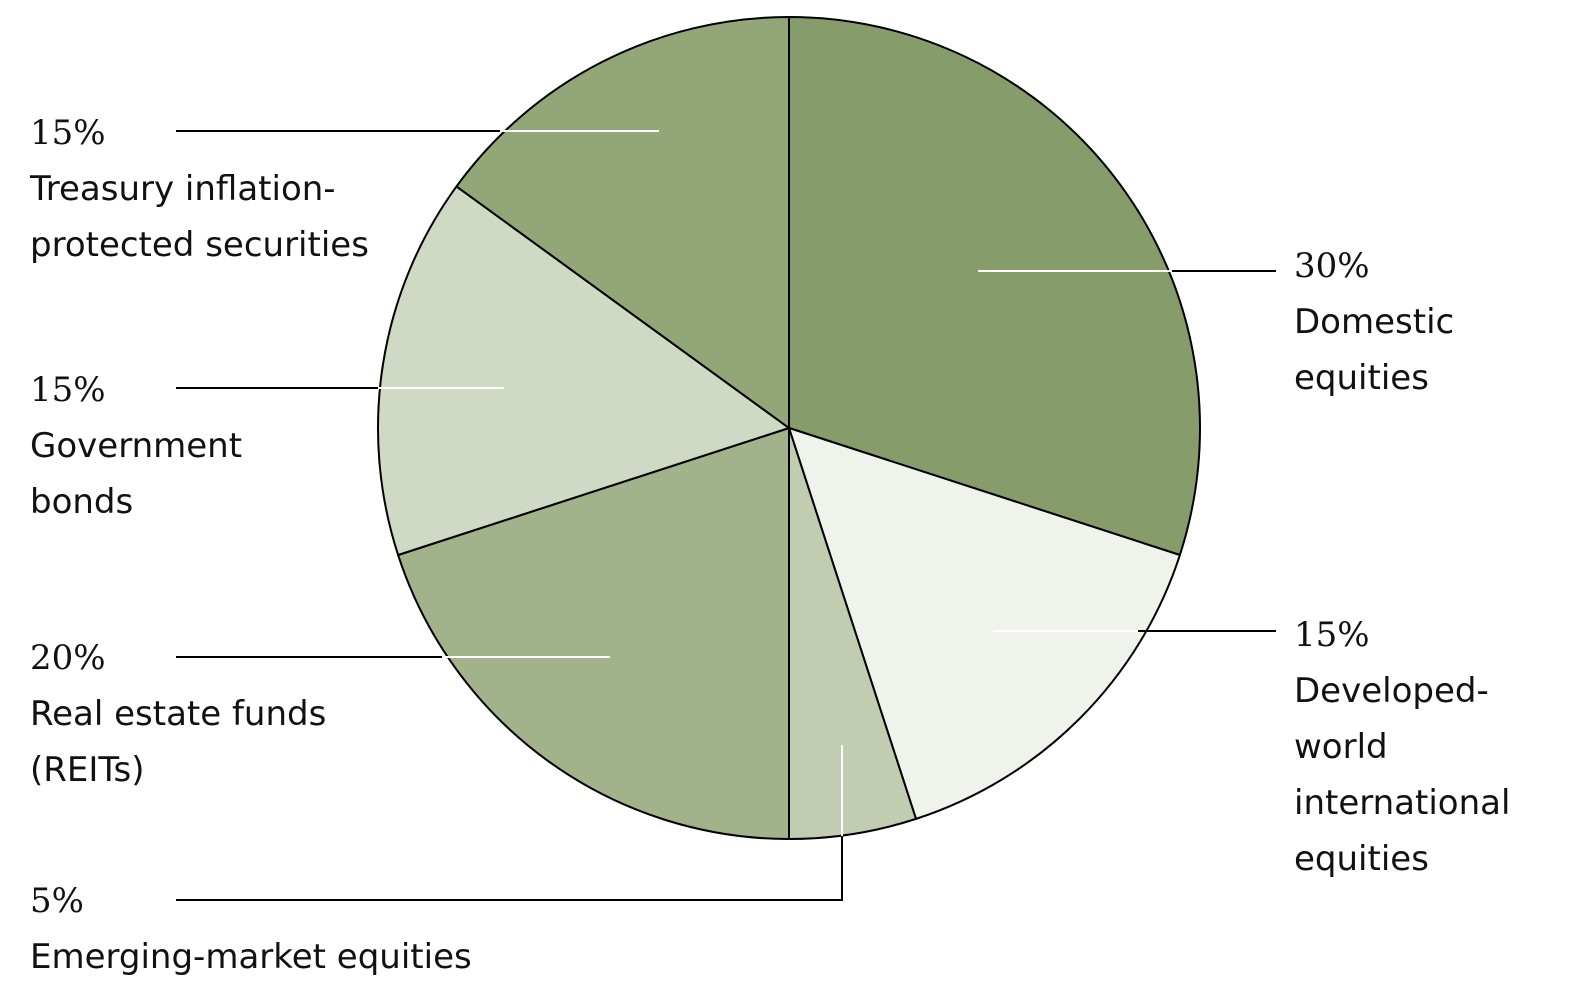 This screenshot has width=1586, height=1005. I want to click on category-label-emerging-market-equities-line-1: Emerging-market equities, so click(251, 957).